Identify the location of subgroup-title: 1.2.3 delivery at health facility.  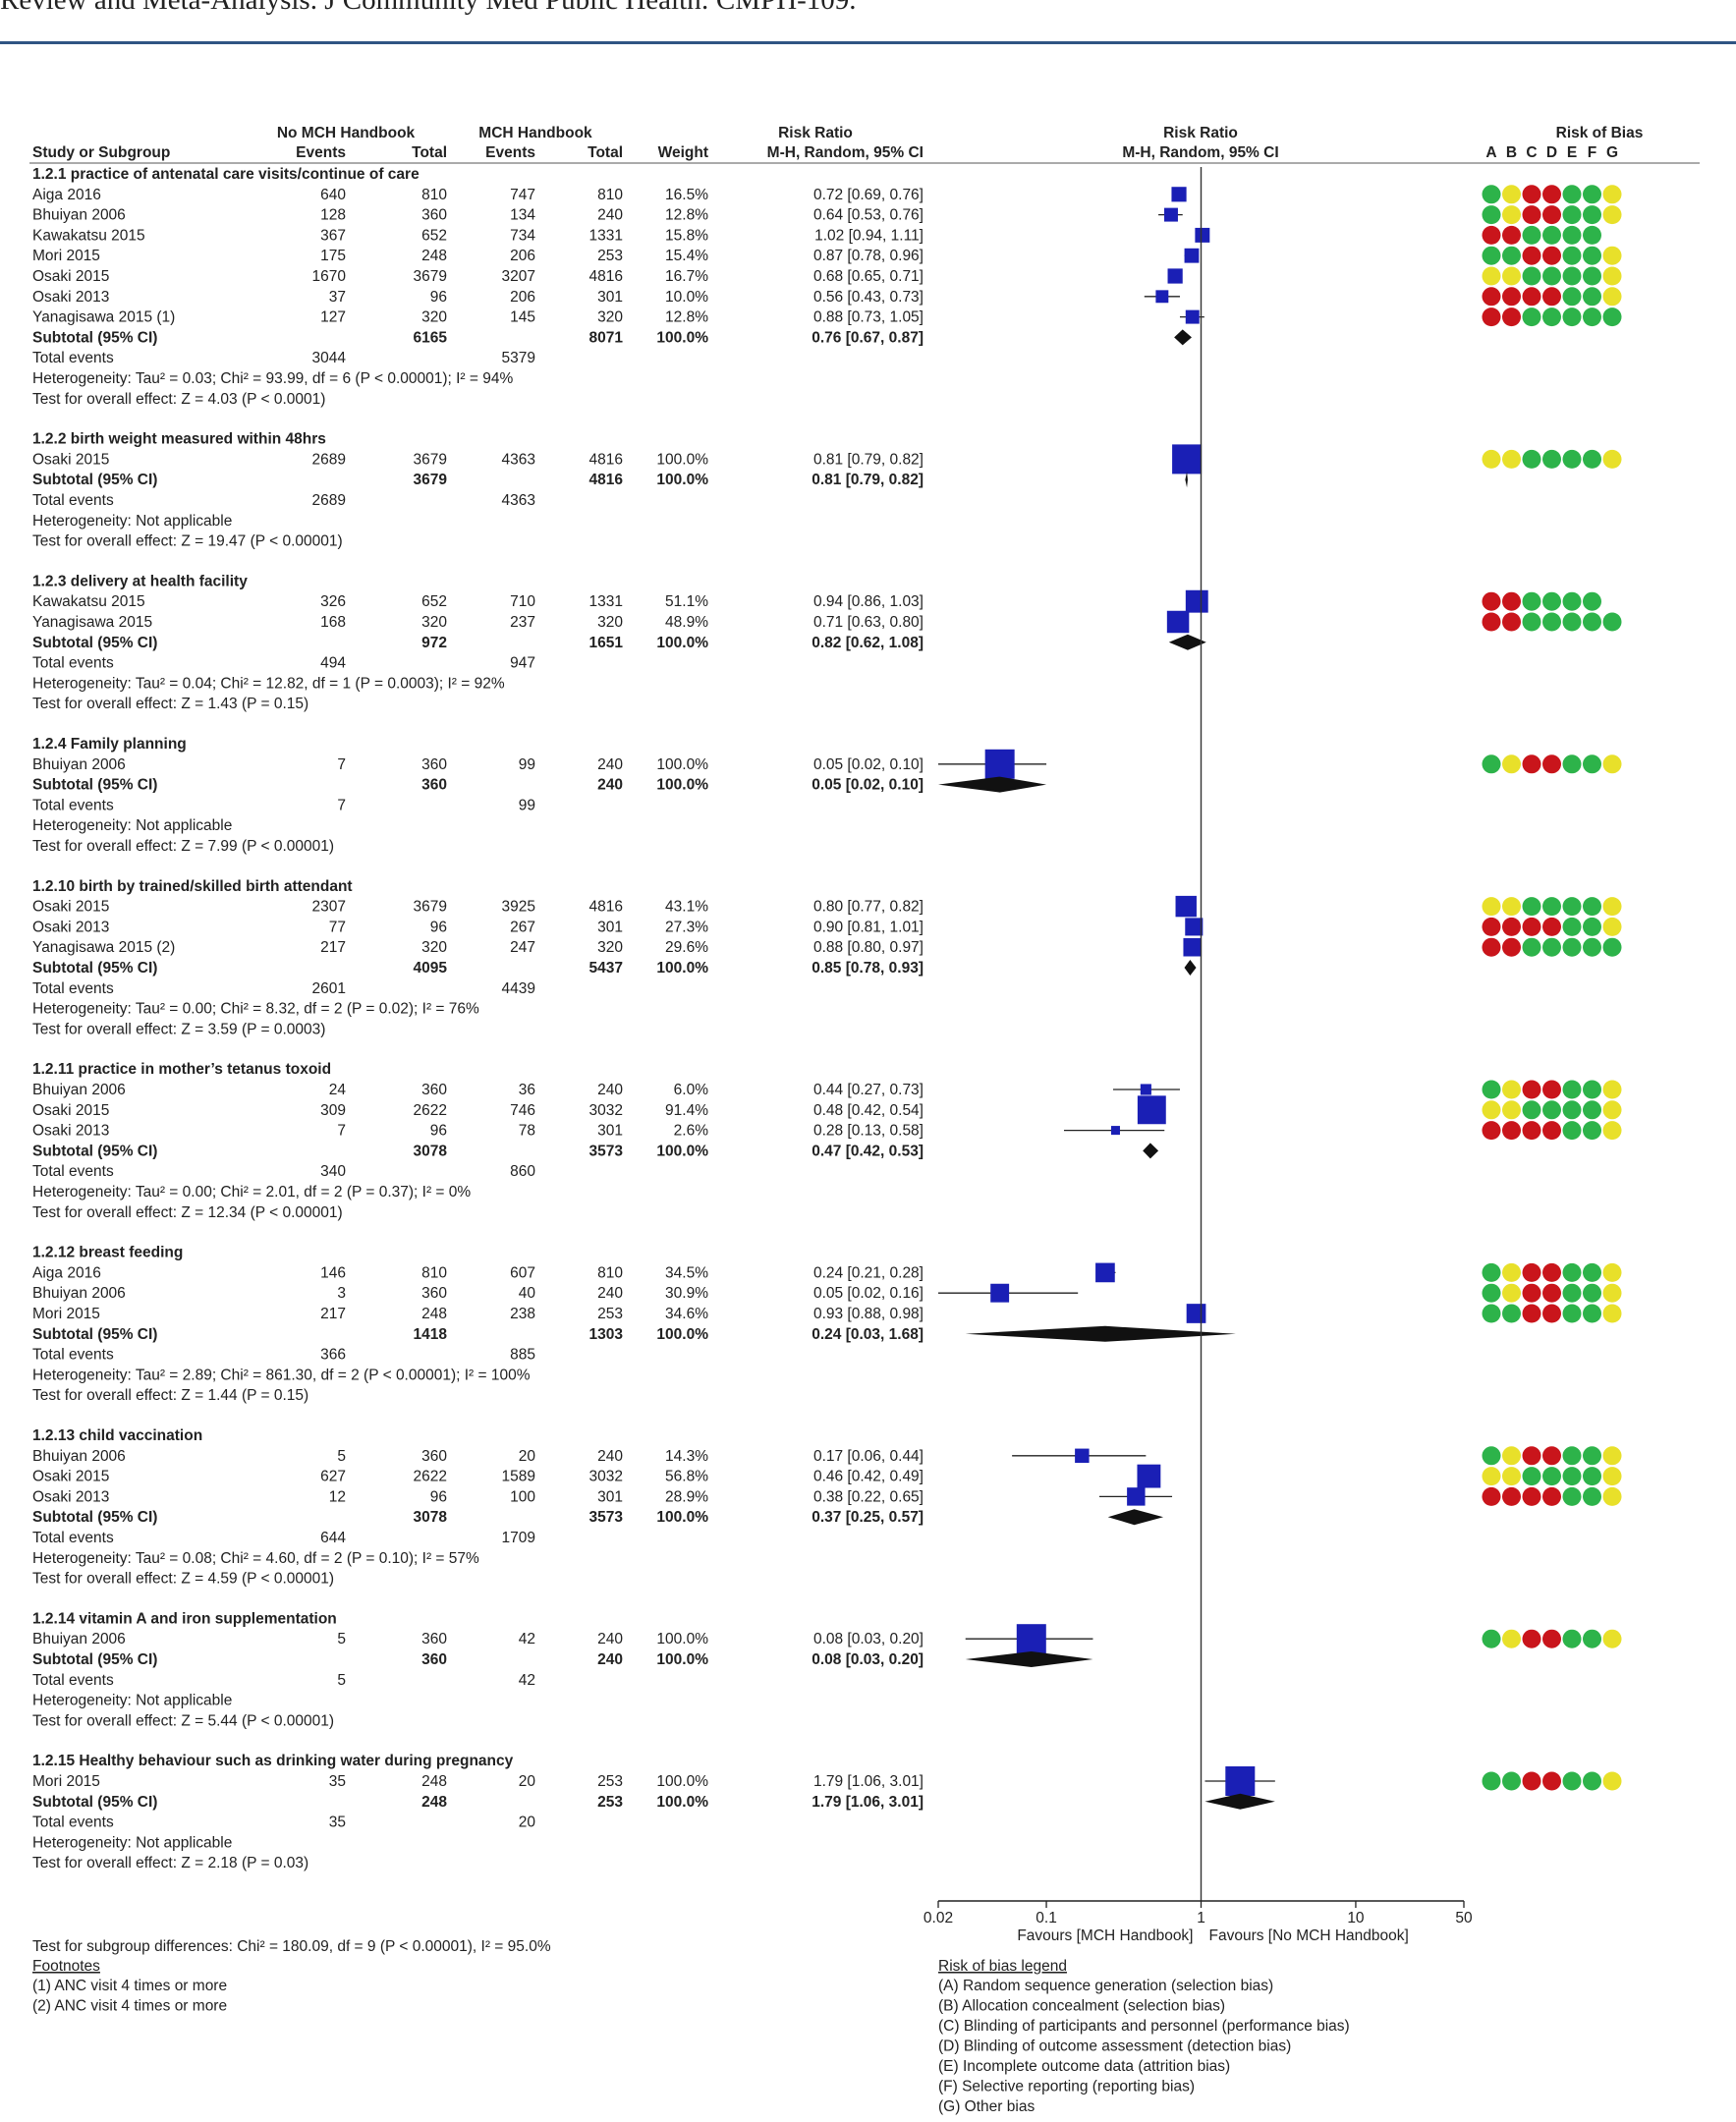
(140, 581).